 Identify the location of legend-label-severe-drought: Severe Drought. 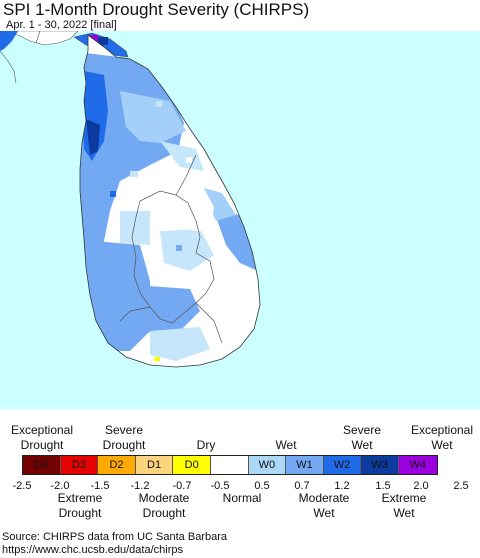
(124, 437).